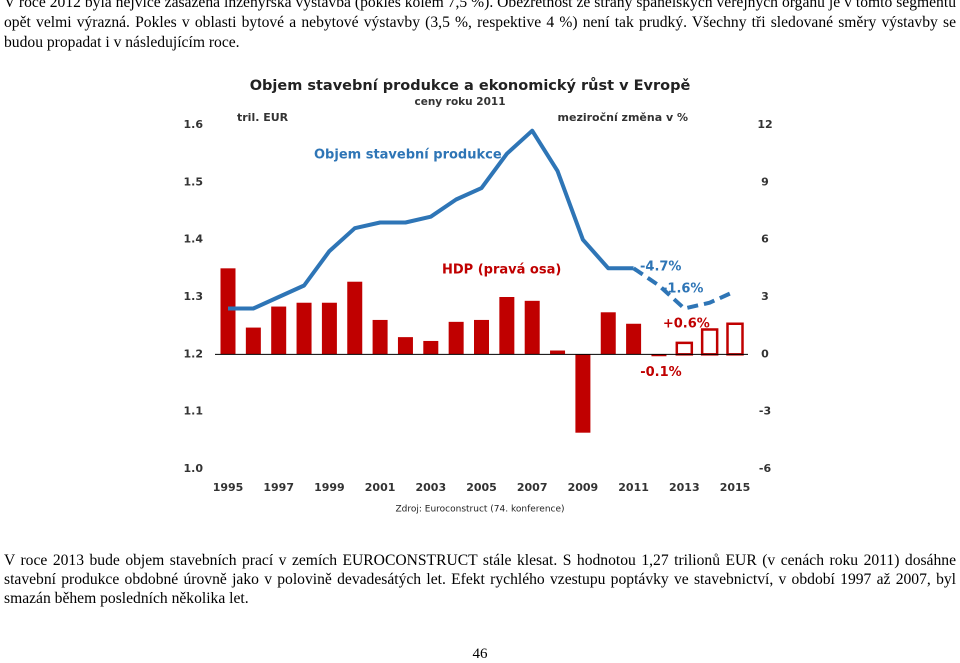  What do you see at coordinates (194, 124) in the screenshot?
I see `y-tick-label: 1.6` at bounding box center [194, 124].